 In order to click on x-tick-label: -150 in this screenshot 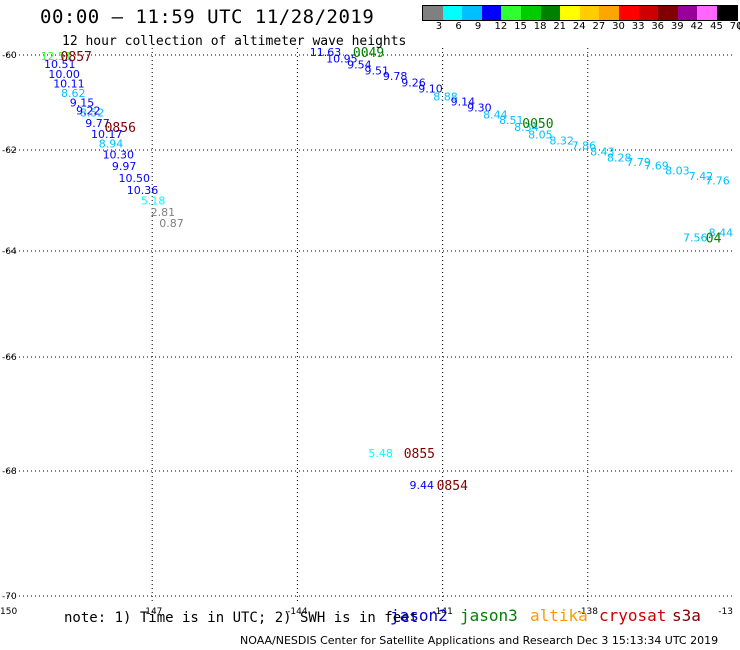, I will do `click(8, 612)`.